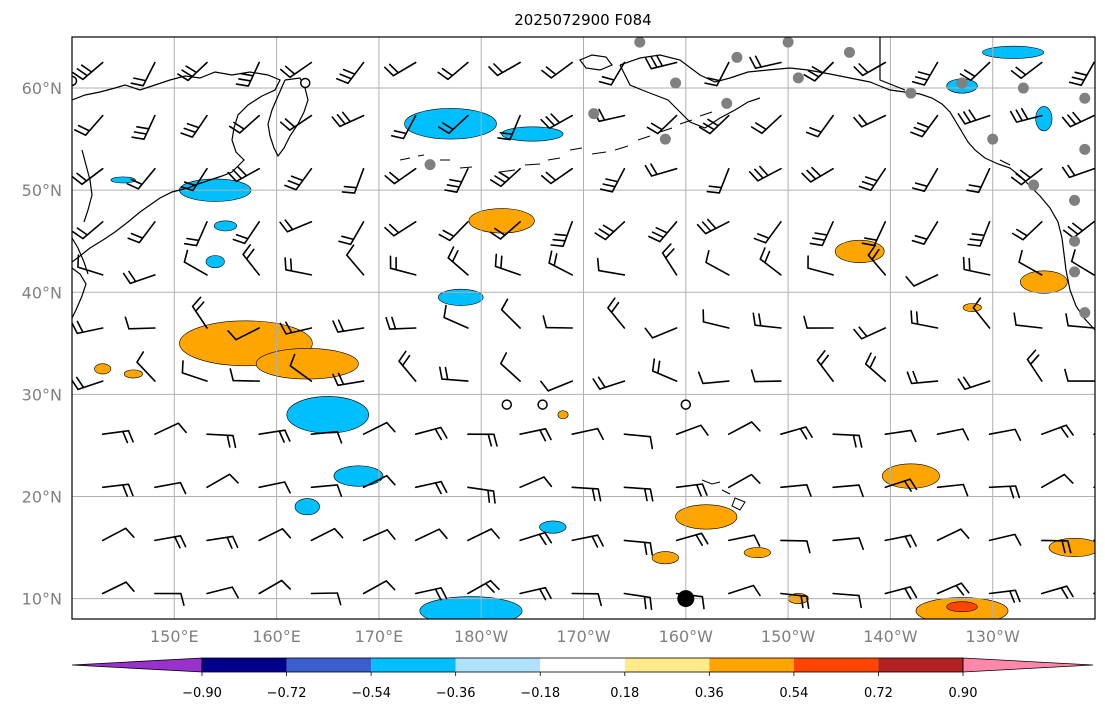 The image size is (1105, 712). What do you see at coordinates (137, 665) in the screenshot?
I see `colorbar-extend-low` at bounding box center [137, 665].